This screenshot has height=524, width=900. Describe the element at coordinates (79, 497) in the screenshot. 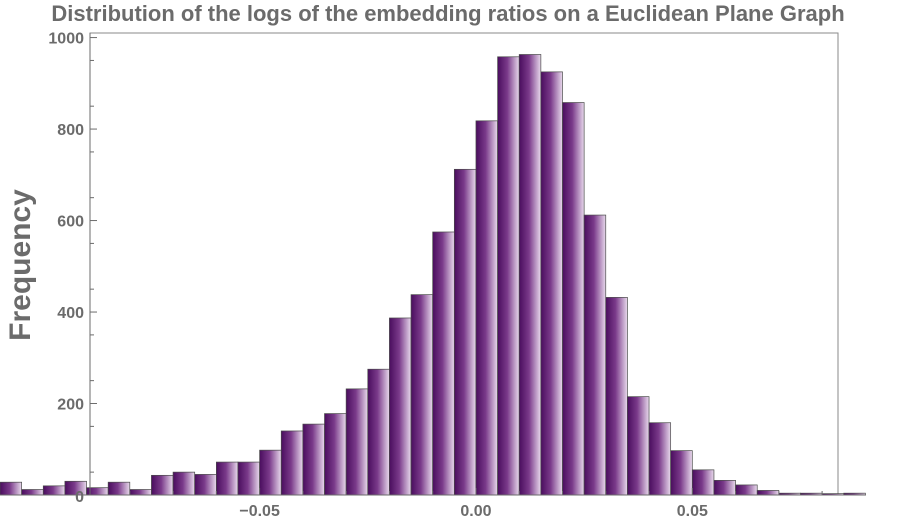

I see `y-tick-label: 0` at that location.